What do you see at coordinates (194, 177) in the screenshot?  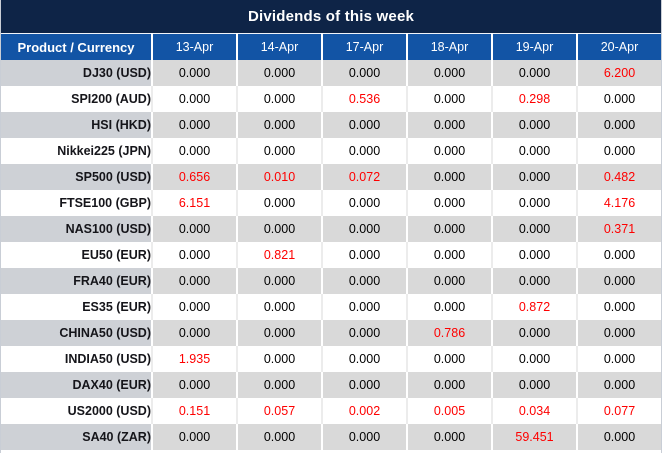 I see `dividend-value: 0.656` at bounding box center [194, 177].